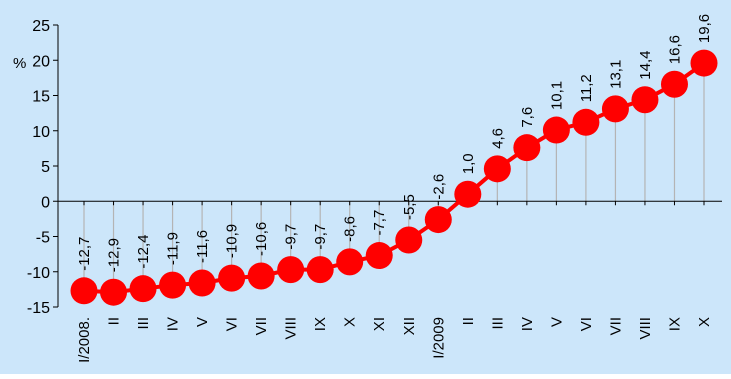  Describe the element at coordinates (45, 202) in the screenshot. I see `y-tick-label: 0` at that location.